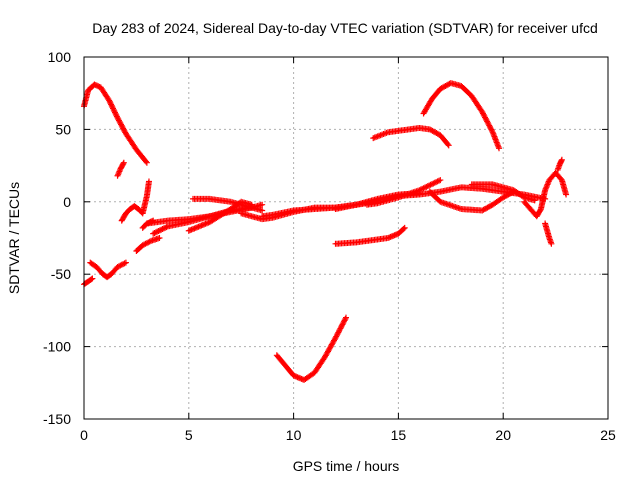 The width and height of the screenshot is (640, 480). I want to click on x-tick-label: 15, so click(399, 435).